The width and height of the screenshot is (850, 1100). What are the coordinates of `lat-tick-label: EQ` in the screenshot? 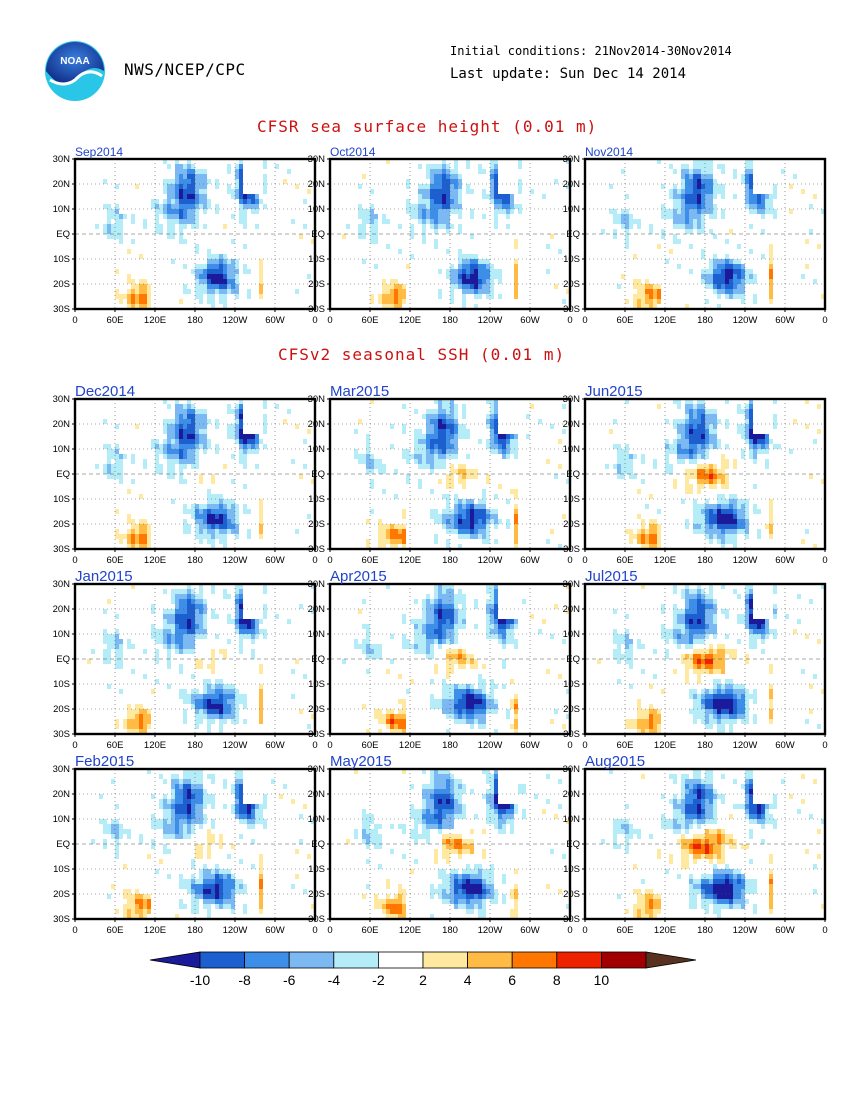 It's located at (63, 234).